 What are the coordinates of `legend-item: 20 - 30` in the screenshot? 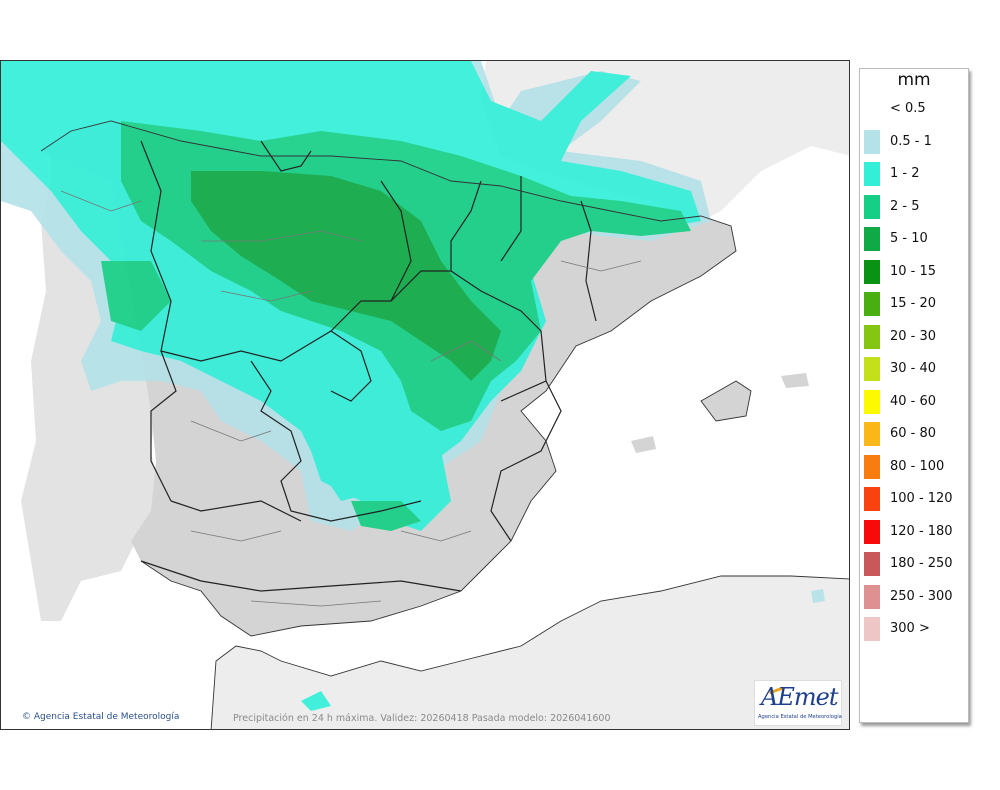 It's located at (915, 336).